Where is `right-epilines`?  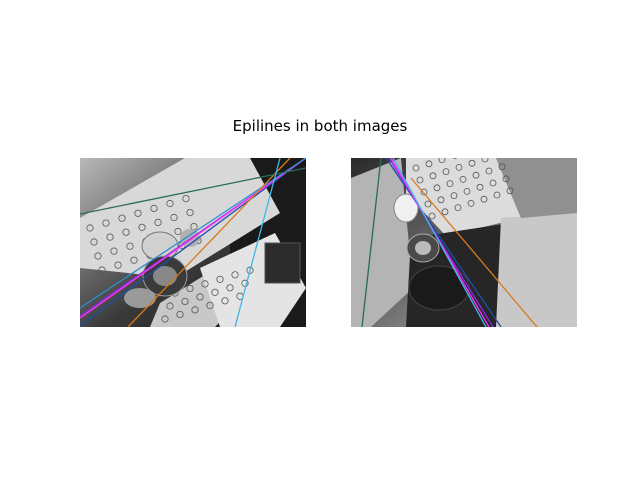 right-epilines is located at coordinates (449, 242).